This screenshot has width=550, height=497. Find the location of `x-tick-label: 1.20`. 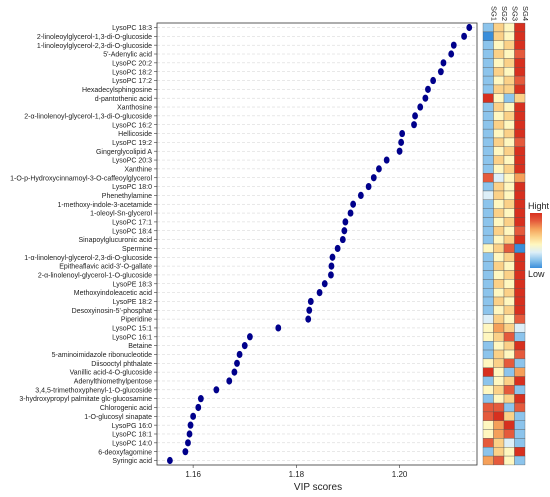

x-tick-label: 1.20 is located at coordinates (400, 474).